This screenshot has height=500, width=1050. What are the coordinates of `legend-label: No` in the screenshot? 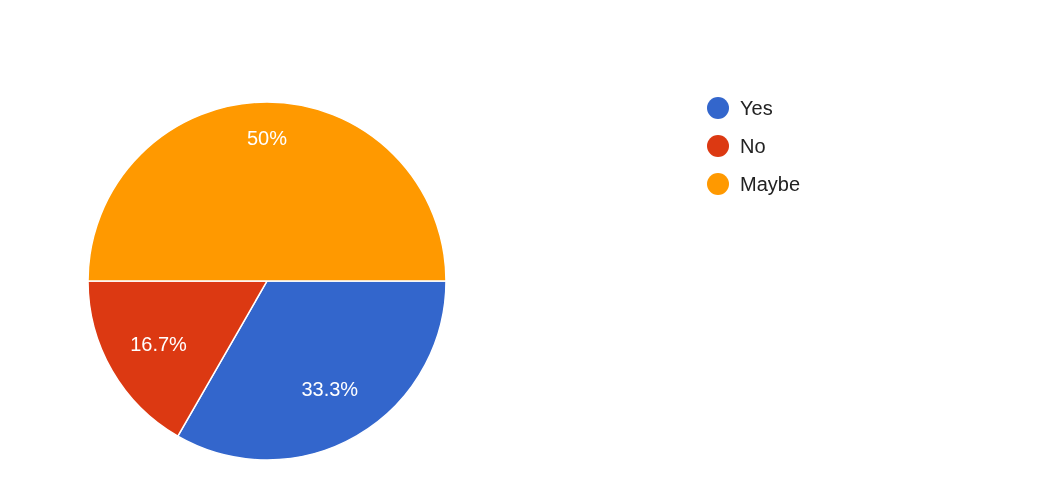 It's located at (753, 146).